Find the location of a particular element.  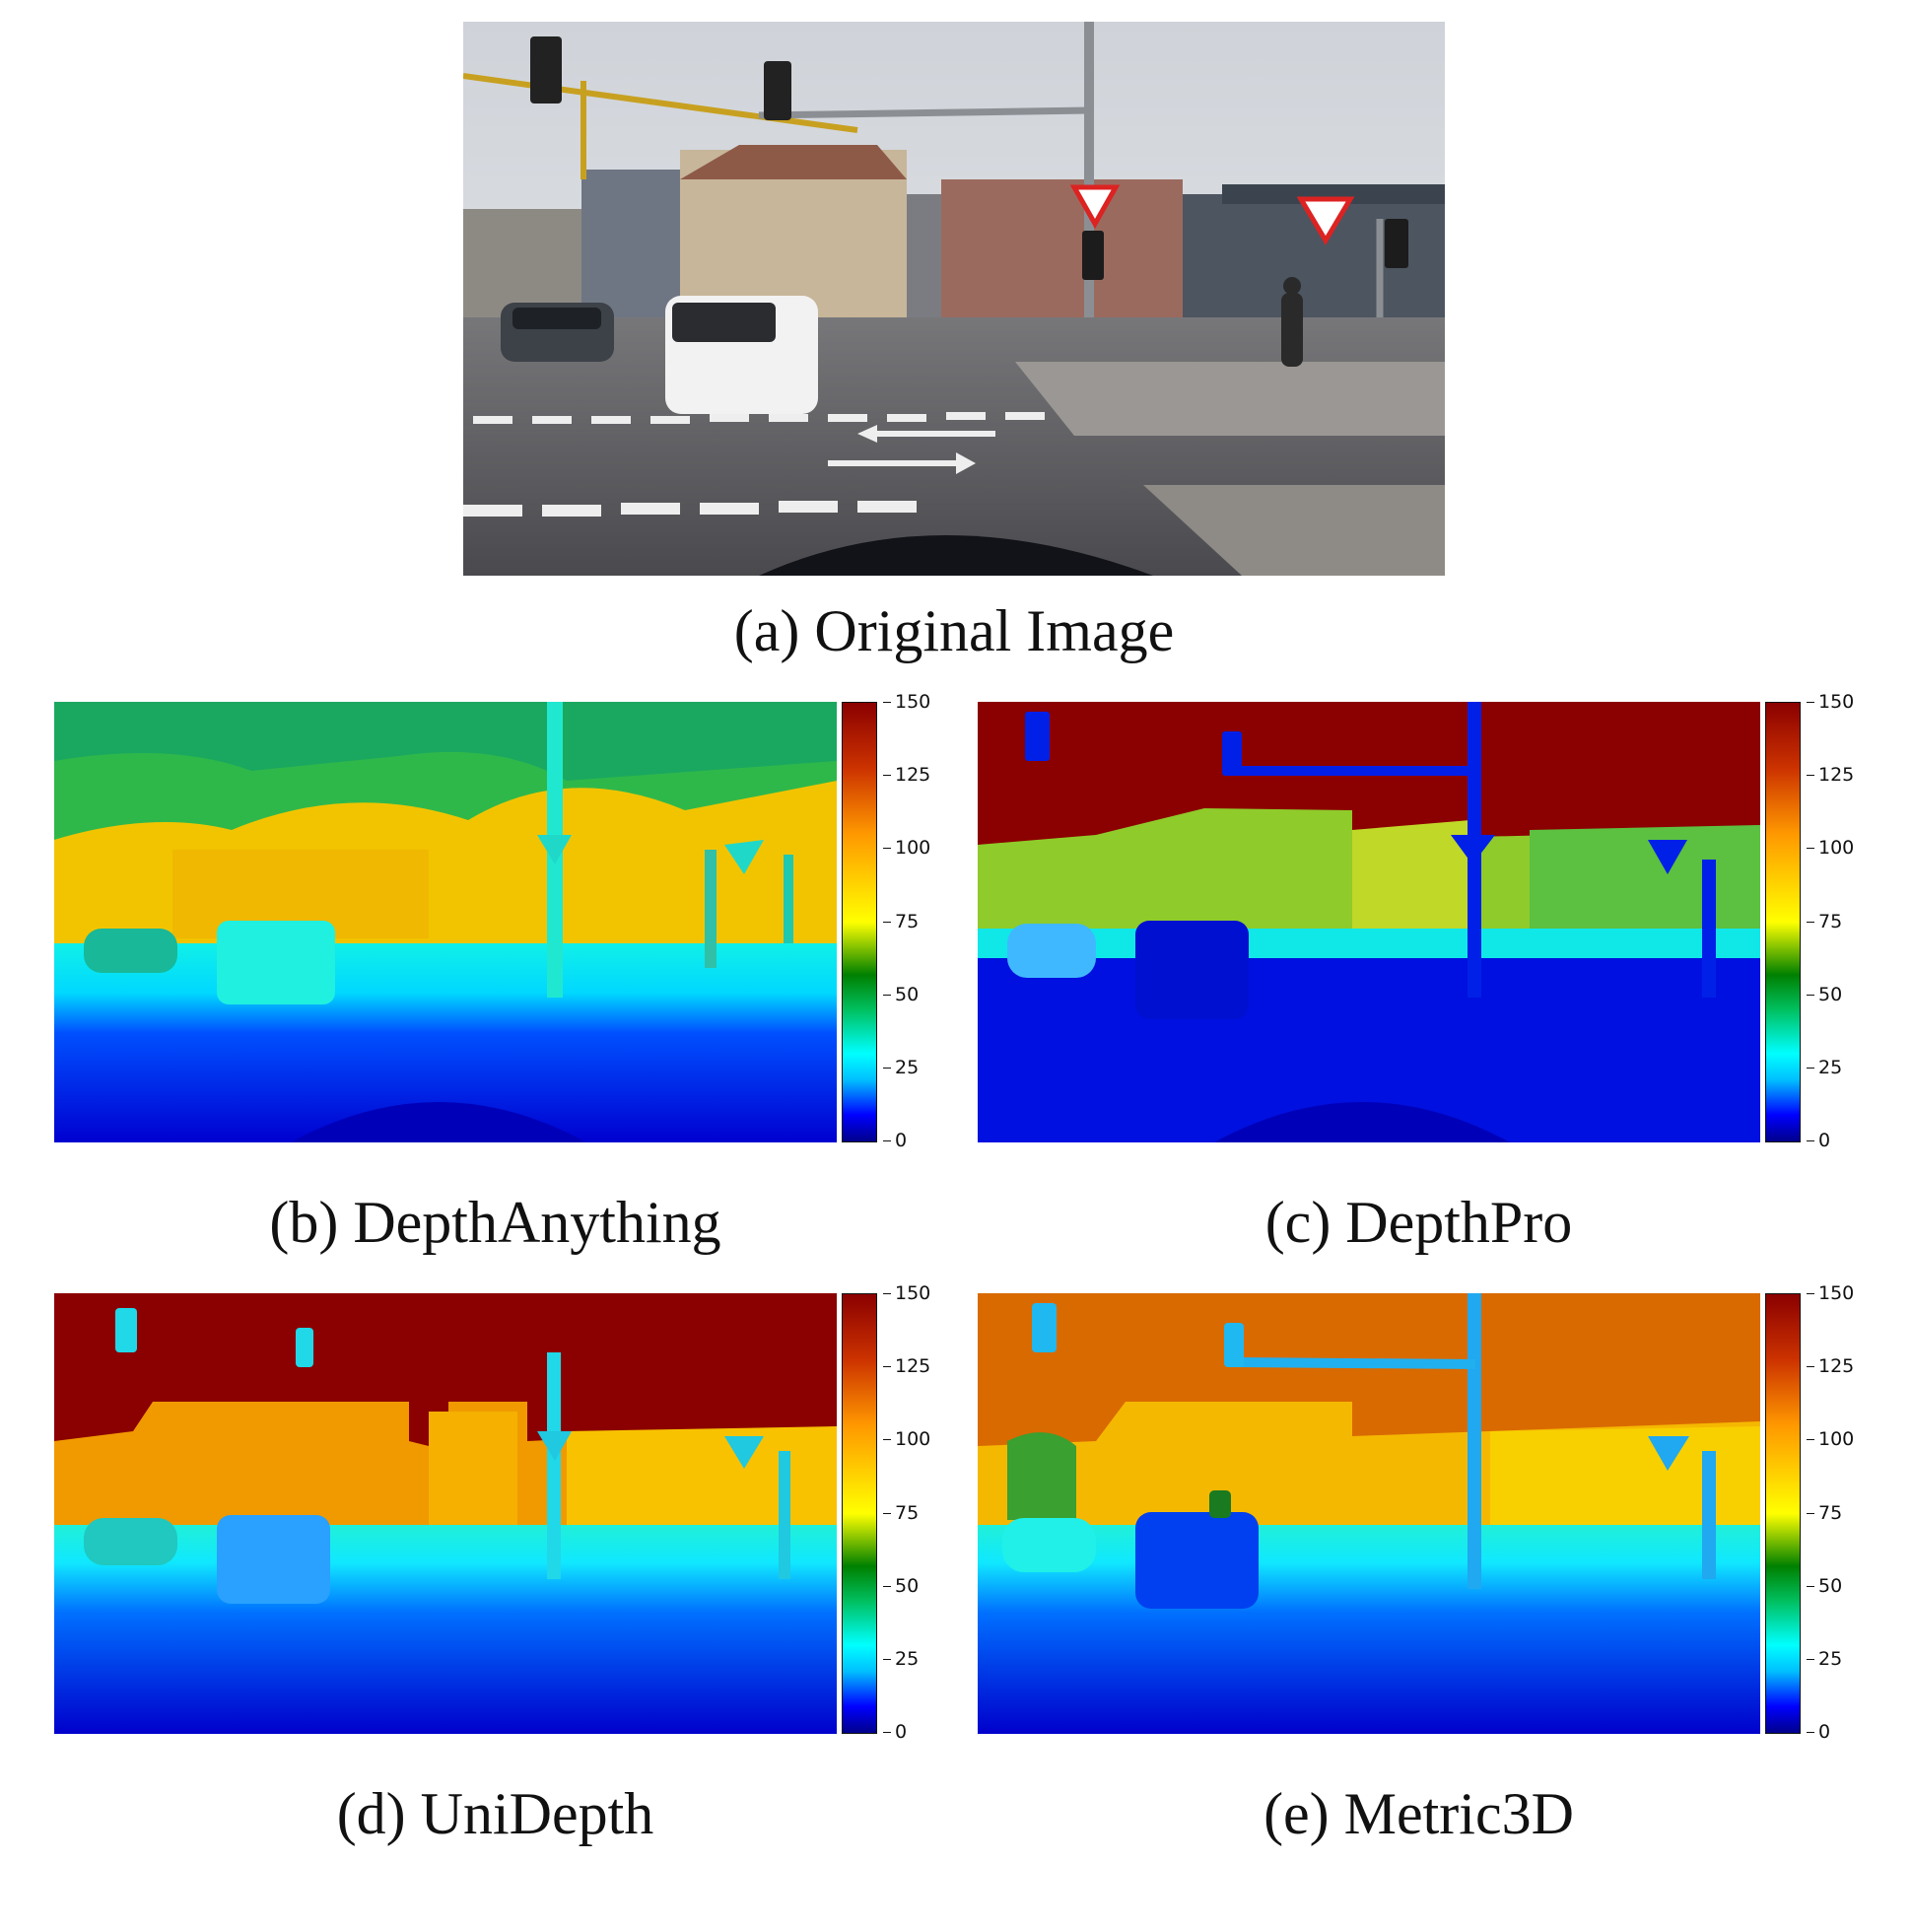

depth-map-metric3d is located at coordinates (1369, 1514).